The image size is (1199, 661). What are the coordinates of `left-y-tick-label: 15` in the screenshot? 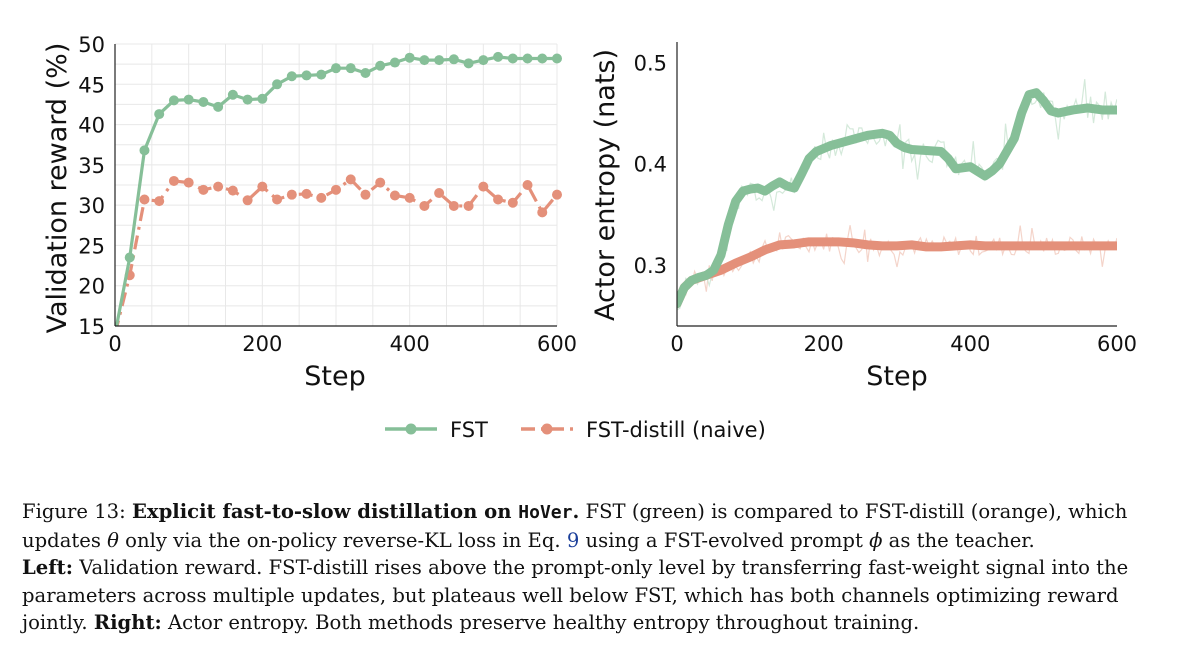 It's located at (91, 327).